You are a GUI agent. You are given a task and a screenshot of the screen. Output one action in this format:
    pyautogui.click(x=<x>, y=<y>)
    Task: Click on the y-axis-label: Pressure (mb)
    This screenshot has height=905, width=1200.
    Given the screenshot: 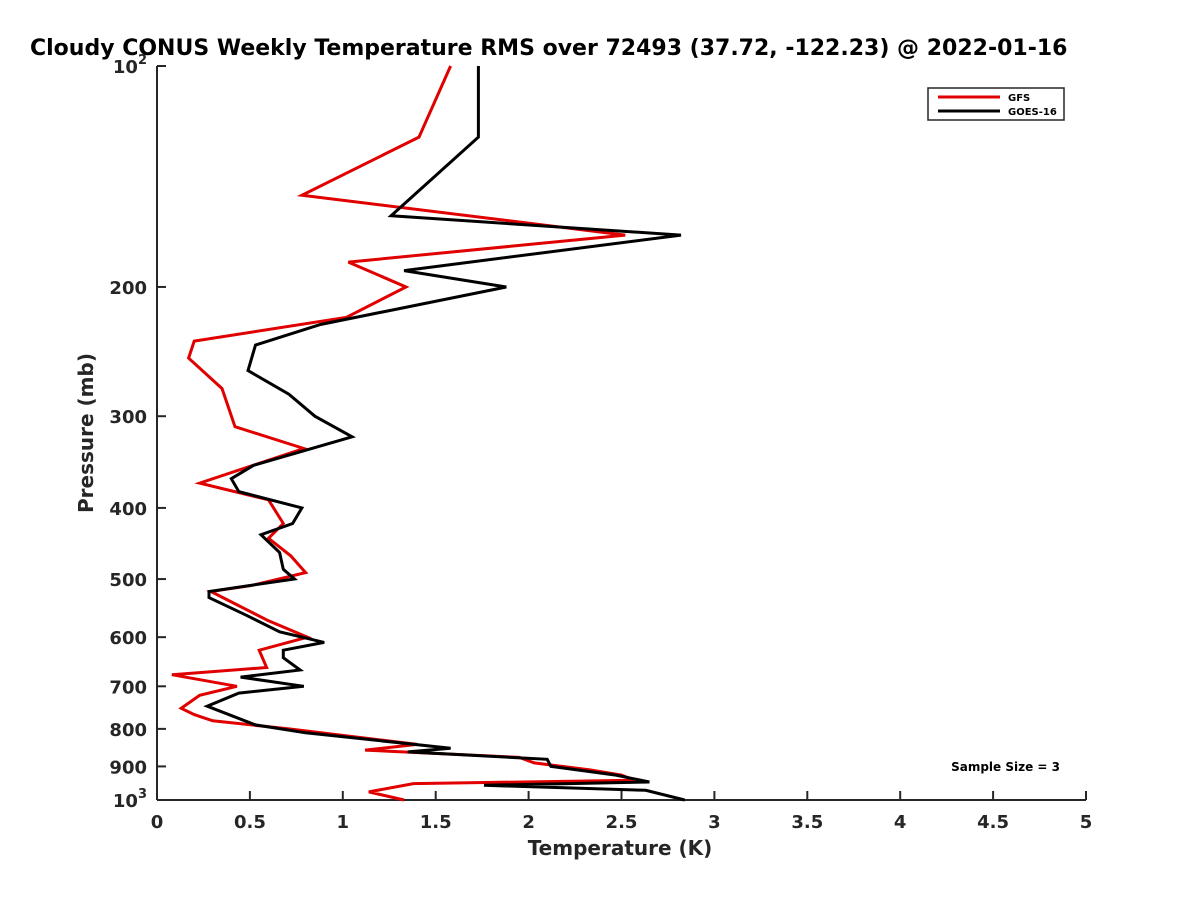 What is the action you would take?
    pyautogui.click(x=86, y=433)
    